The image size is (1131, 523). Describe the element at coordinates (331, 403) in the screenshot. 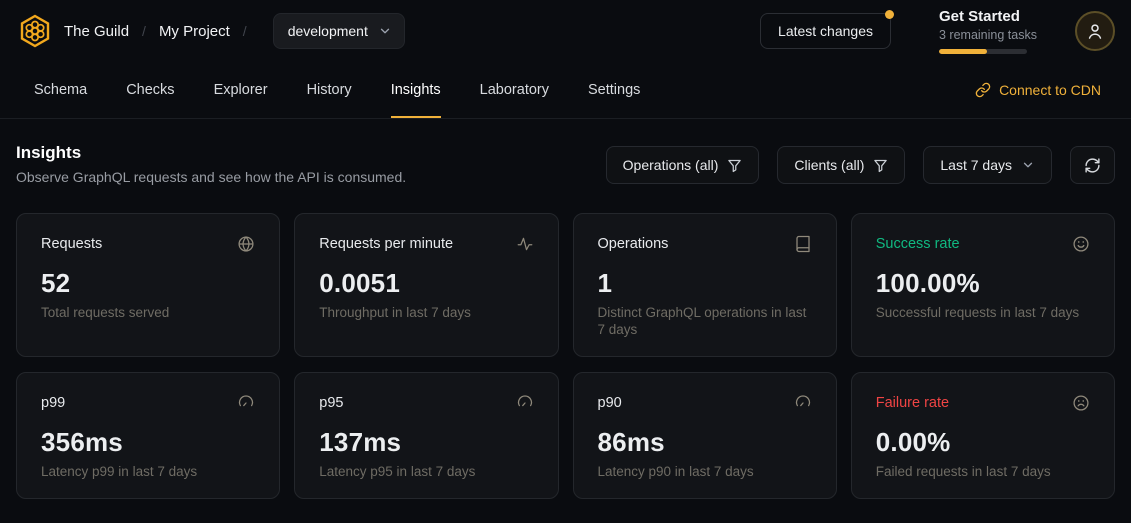

I see `card-title: p95` at that location.